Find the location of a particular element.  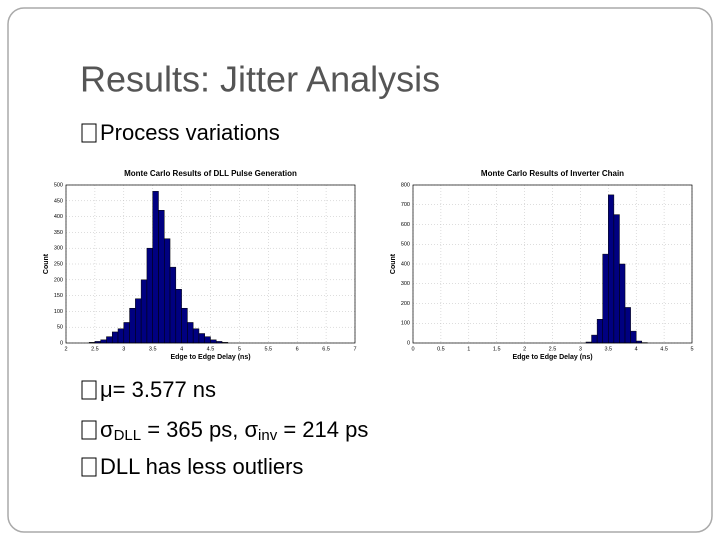

subscript: DLL is located at coordinates (128, 435).